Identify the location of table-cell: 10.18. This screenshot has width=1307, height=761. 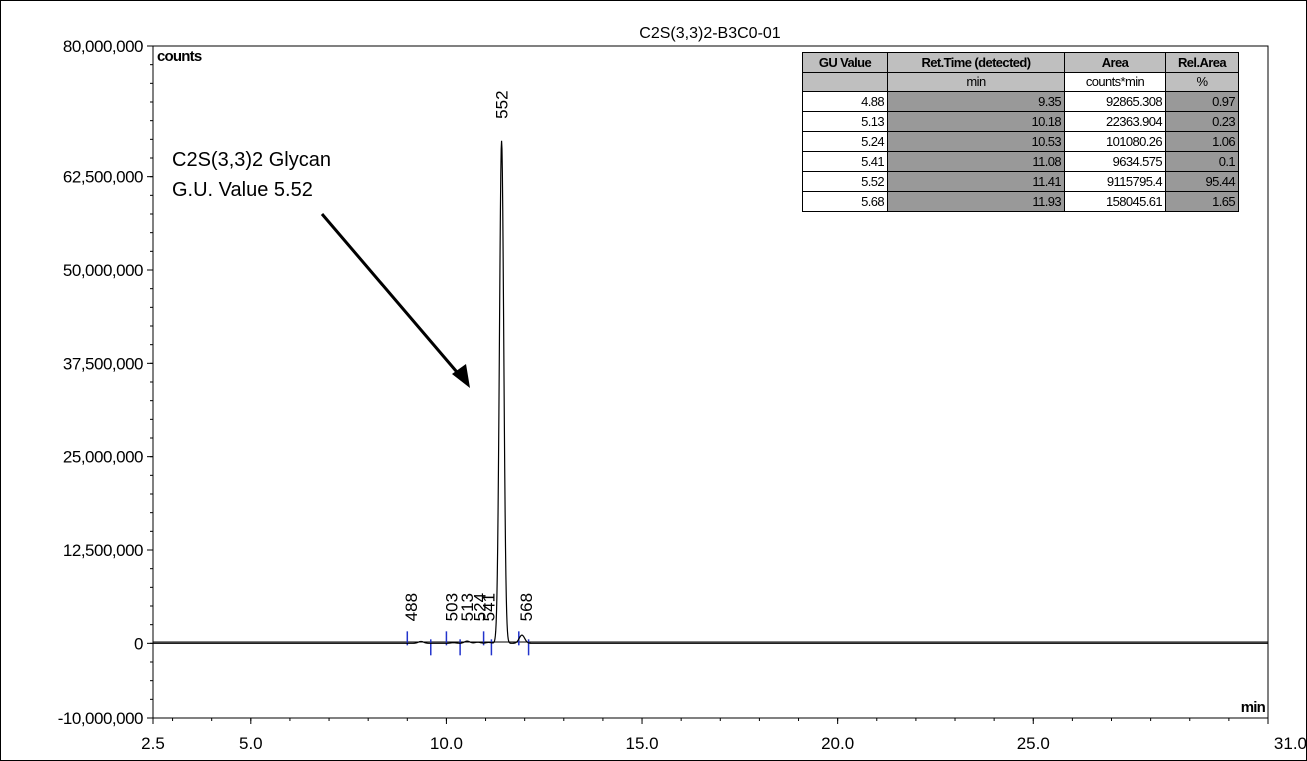
(976, 121).